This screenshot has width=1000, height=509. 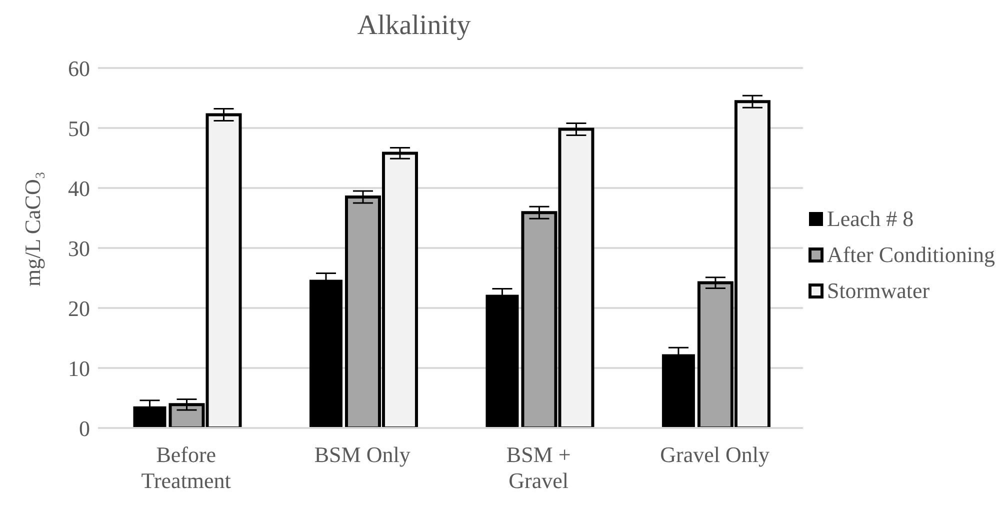 I want to click on legend-label: Leach # 8, so click(x=870, y=218).